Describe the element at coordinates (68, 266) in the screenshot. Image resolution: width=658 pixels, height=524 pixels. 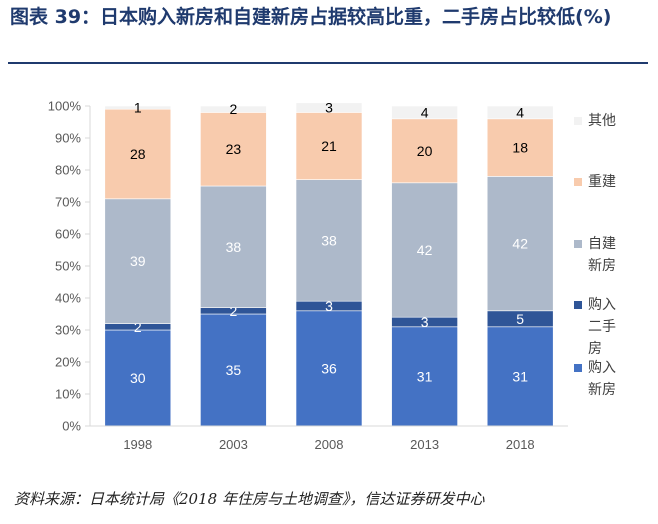
I see `y-tick-label: 50%` at that location.